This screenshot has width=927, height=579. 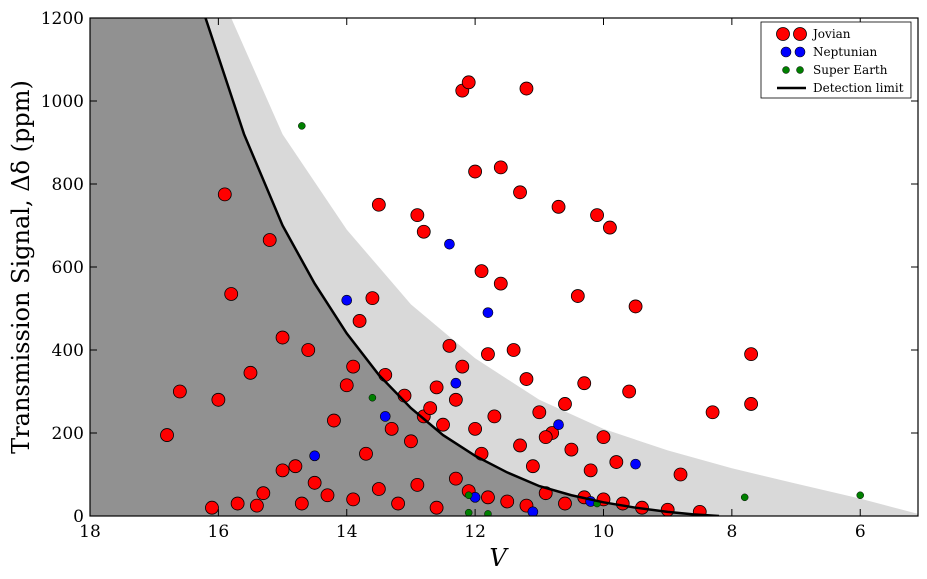 I want to click on legend-marker-jovian-b, so click(x=800, y=34).